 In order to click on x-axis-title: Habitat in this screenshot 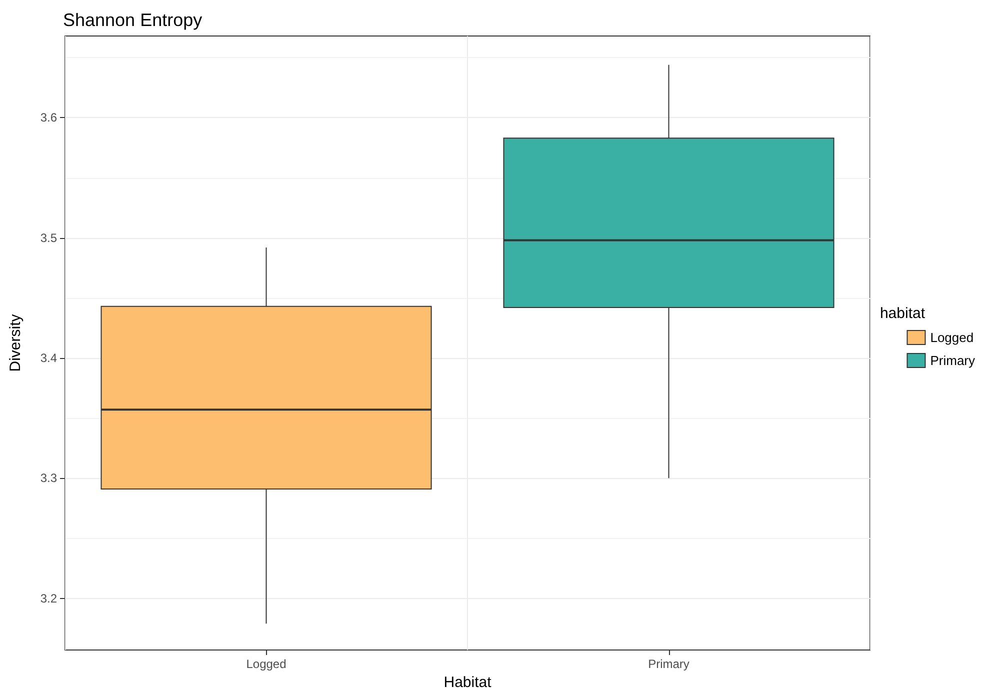, I will do `click(468, 682)`.